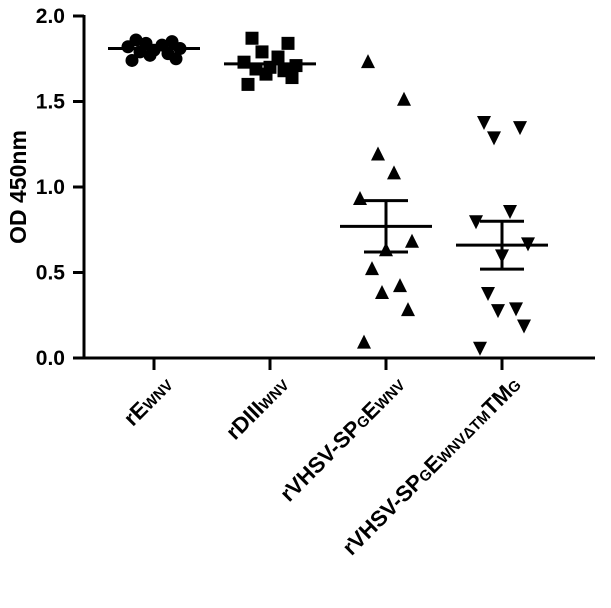 Image resolution: width=611 pixels, height=608 pixels. Describe the element at coordinates (18, 187) in the screenshot. I see `y-axis-label: OD 450nm` at that location.